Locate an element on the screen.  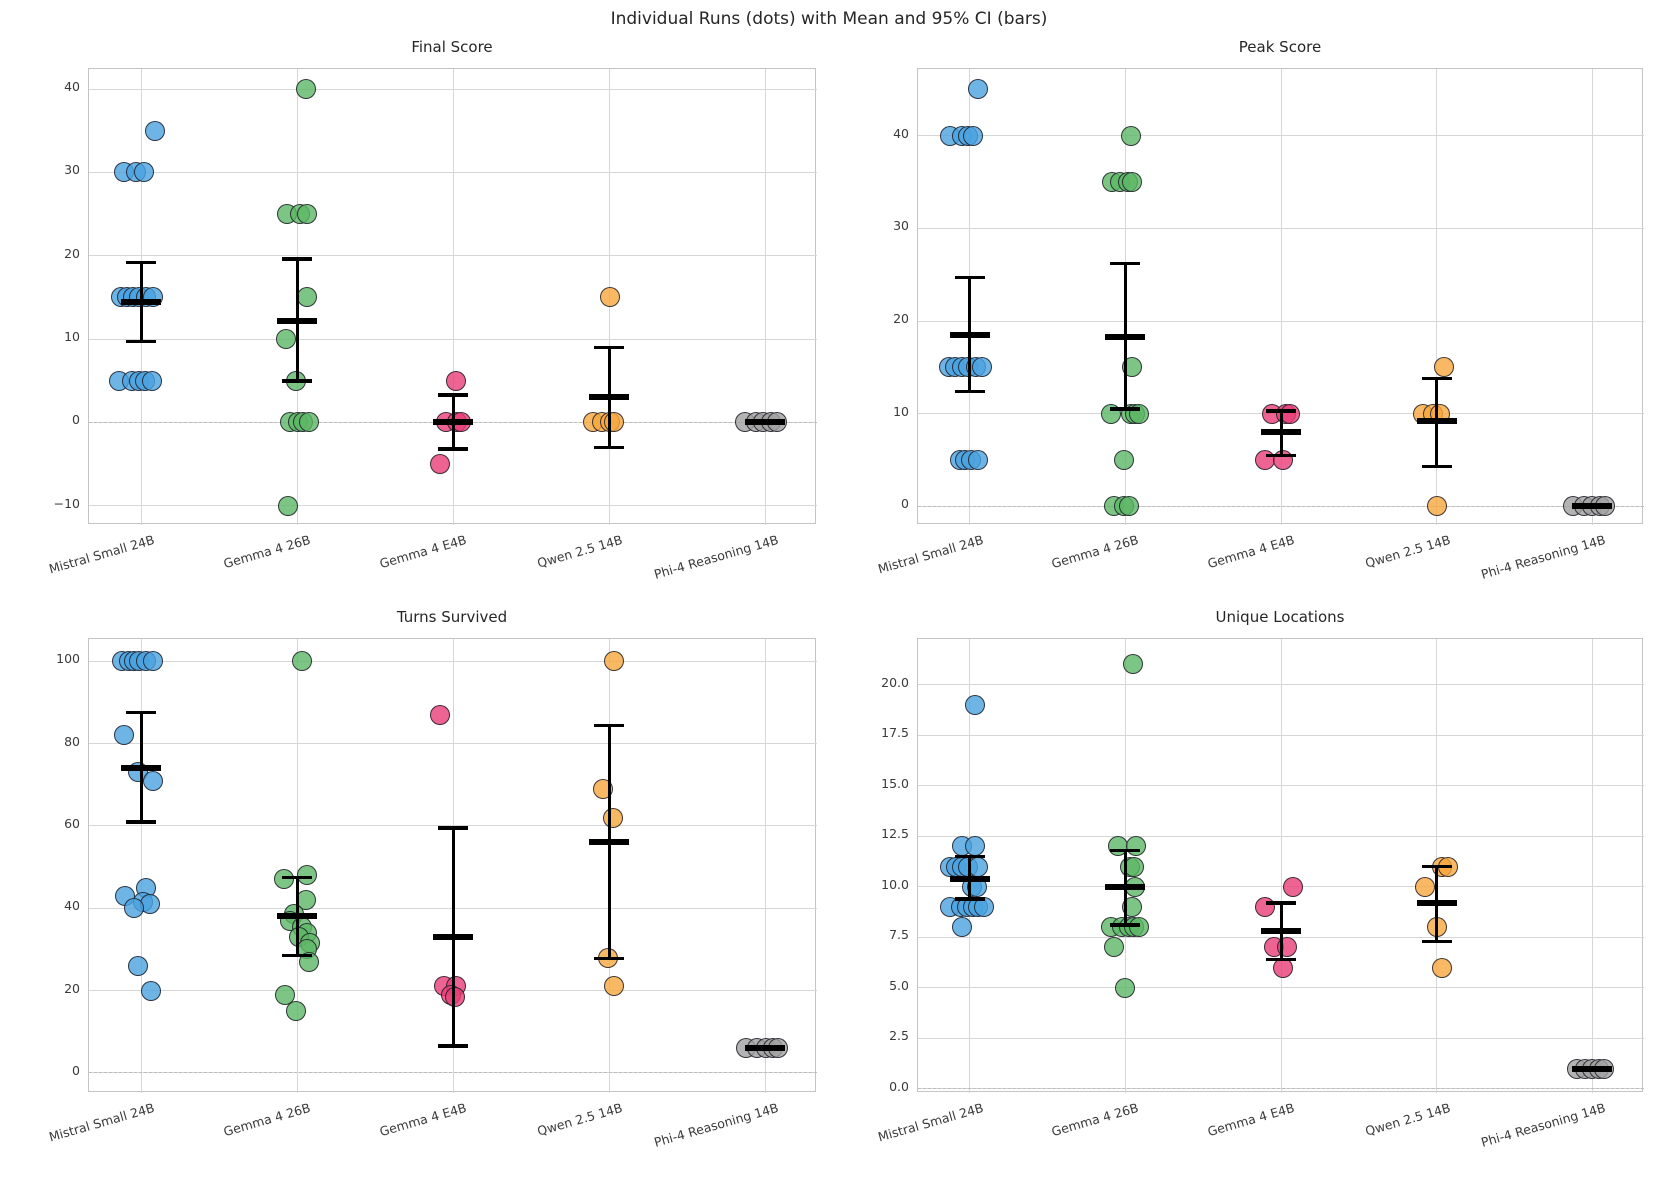
y-tick-label: 12.5 is located at coordinates (895, 834).